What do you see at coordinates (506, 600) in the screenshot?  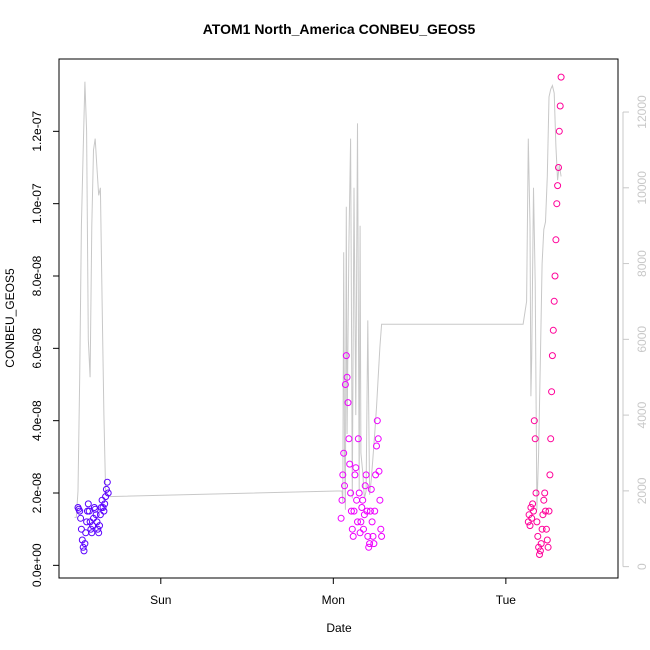 I see `x-tick-label: Tue` at bounding box center [506, 600].